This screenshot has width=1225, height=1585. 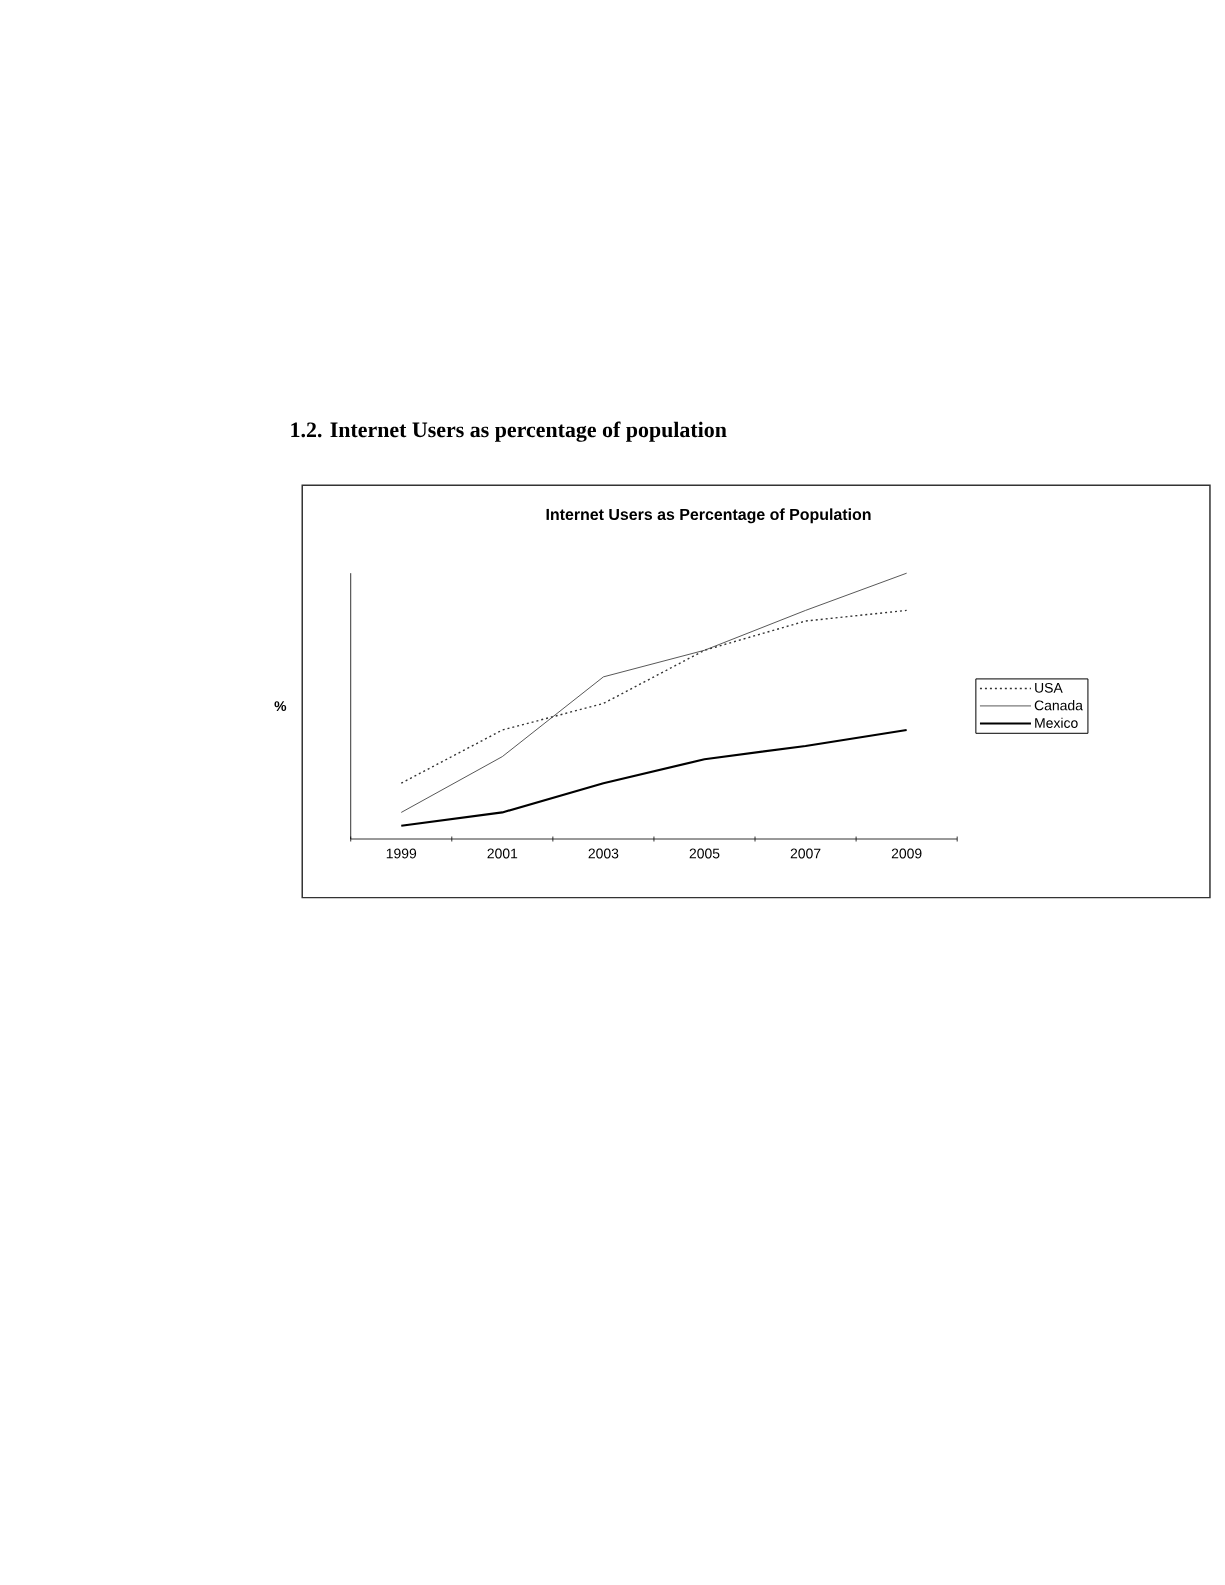 What do you see at coordinates (805, 853) in the screenshot?
I see `x-tick-label: 2007` at bounding box center [805, 853].